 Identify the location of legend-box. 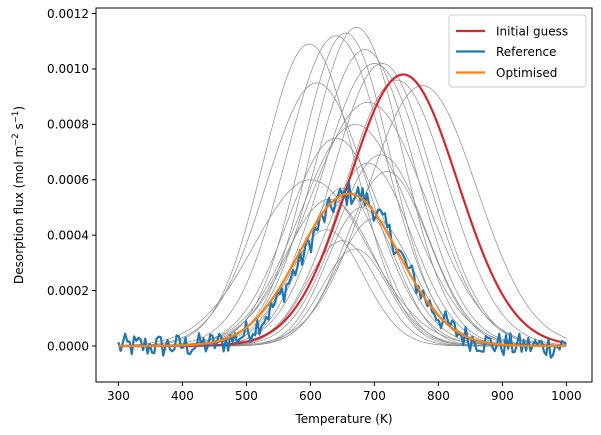
(517, 51).